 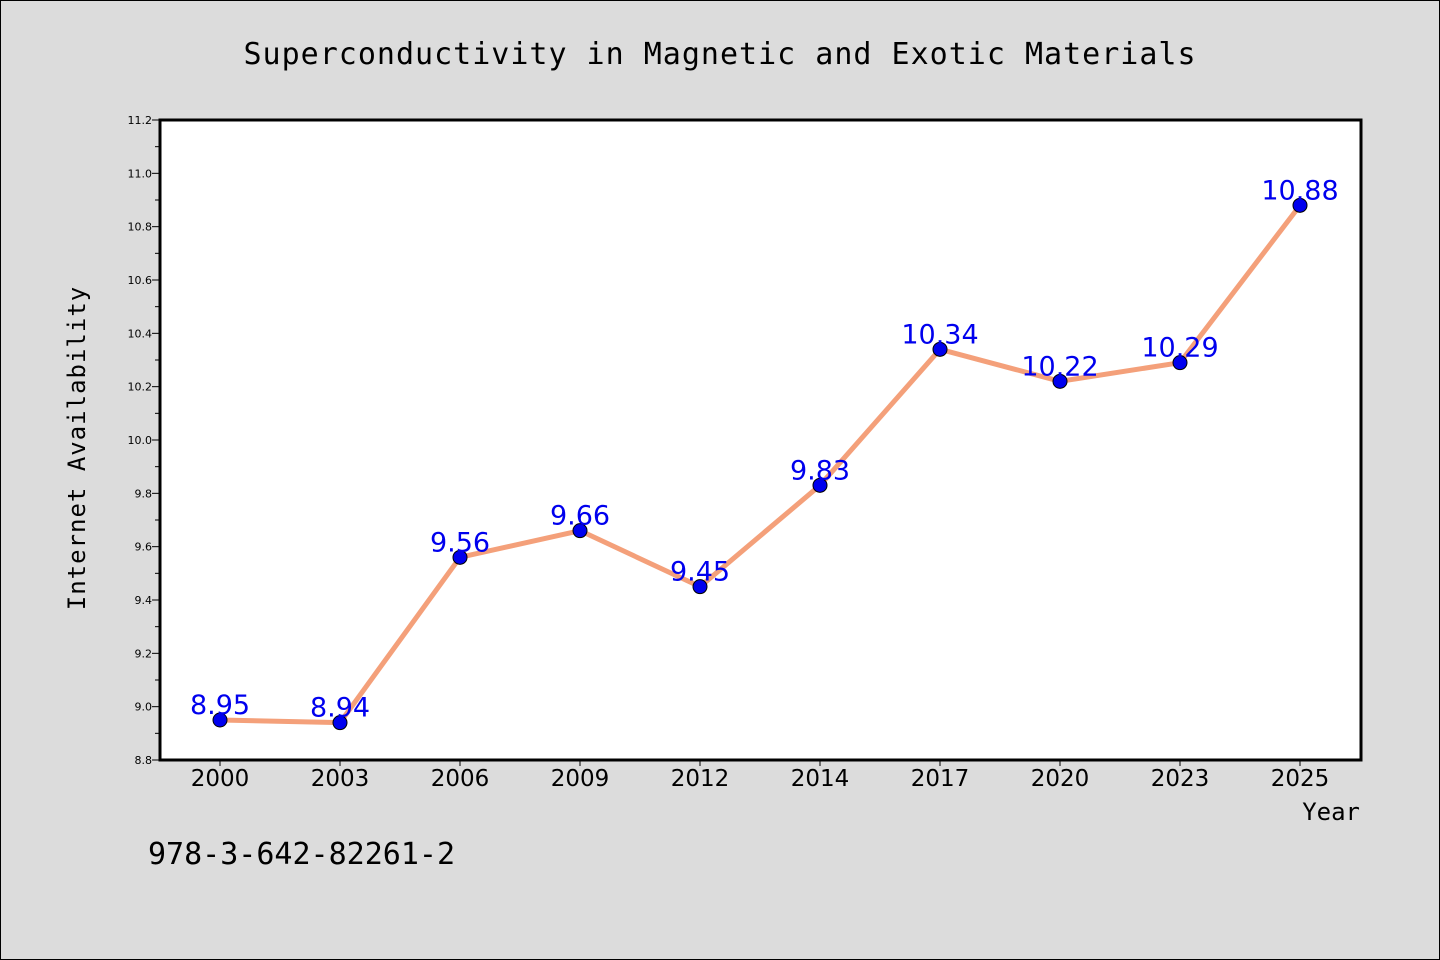 What do you see at coordinates (1331, 812) in the screenshot?
I see `x-axis-label: Year` at bounding box center [1331, 812].